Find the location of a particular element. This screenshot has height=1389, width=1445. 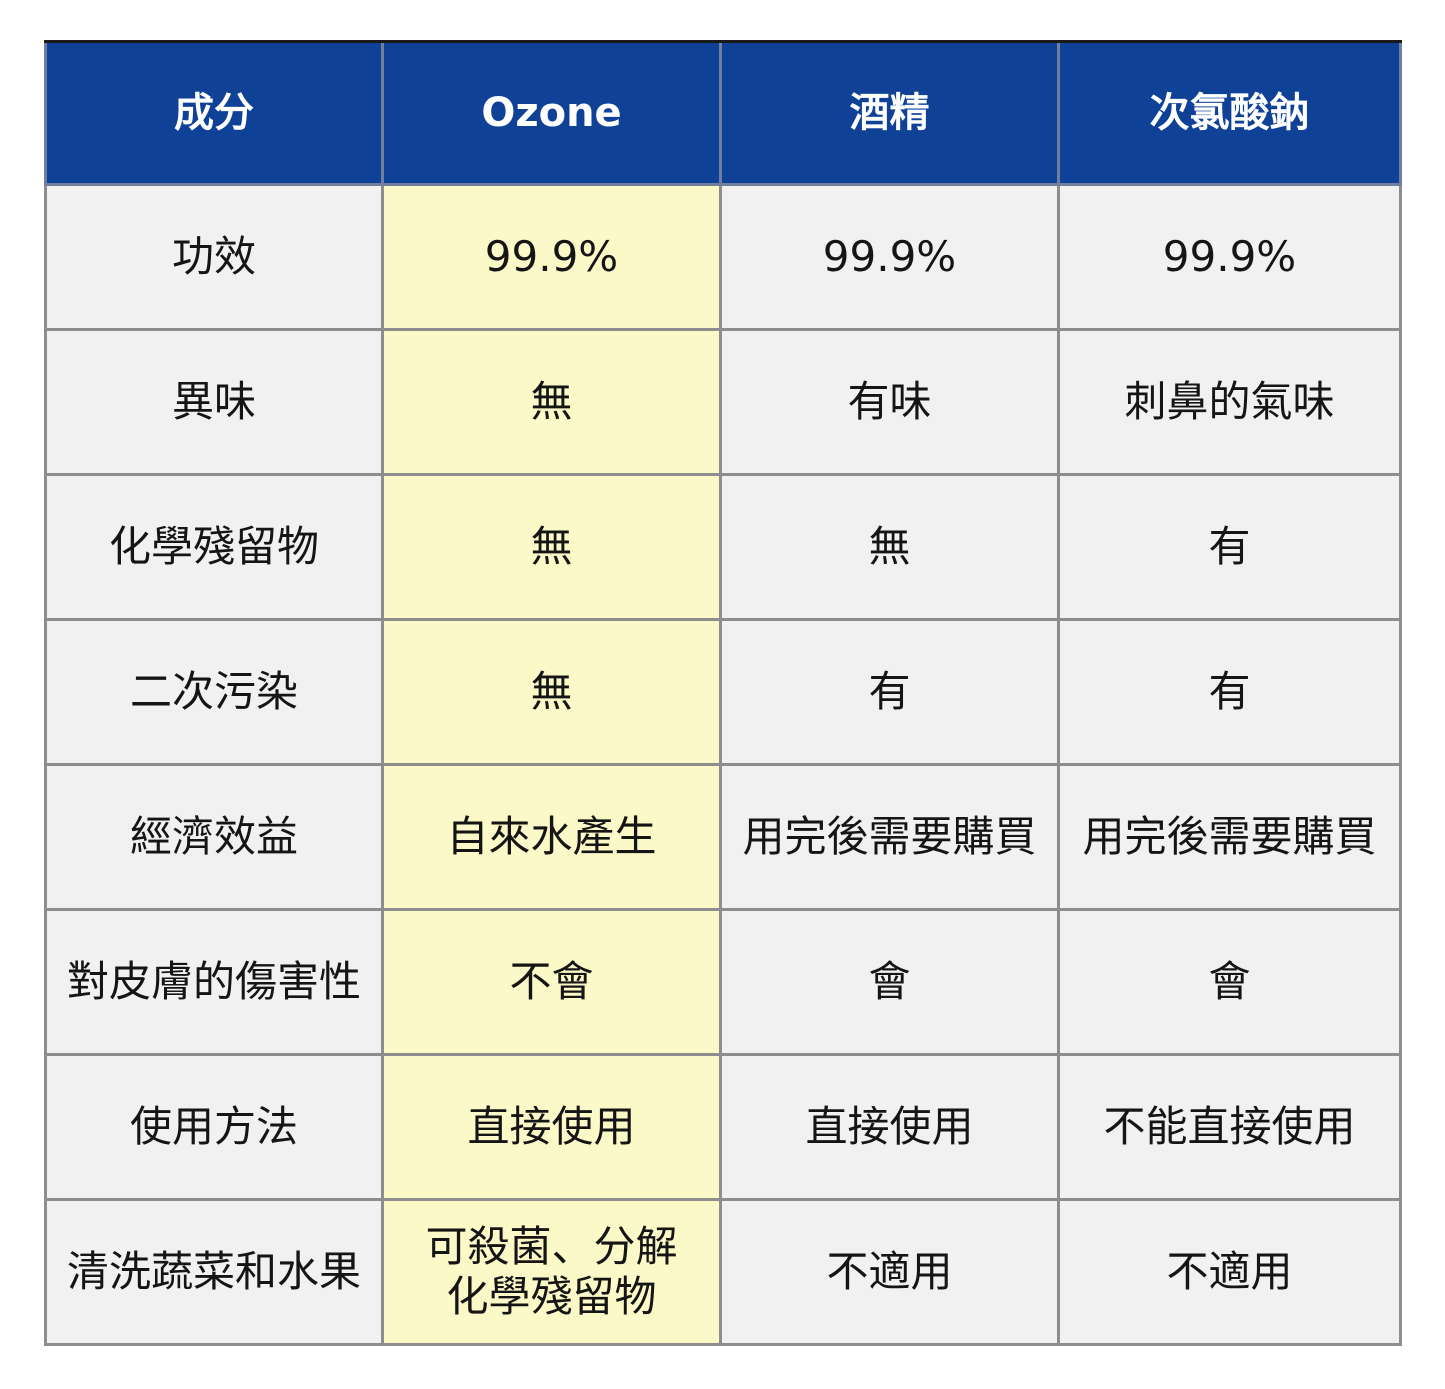

table-row: 對皮膚的傷害性 不會 會 會 is located at coordinates (723, 983).